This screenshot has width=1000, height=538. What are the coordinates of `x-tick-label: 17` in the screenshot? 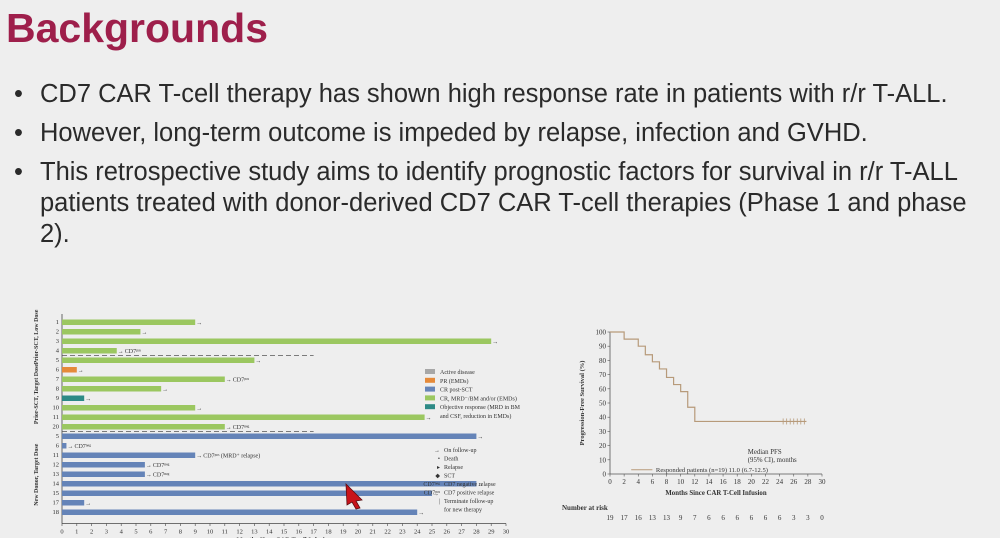 It's located at (313, 532).